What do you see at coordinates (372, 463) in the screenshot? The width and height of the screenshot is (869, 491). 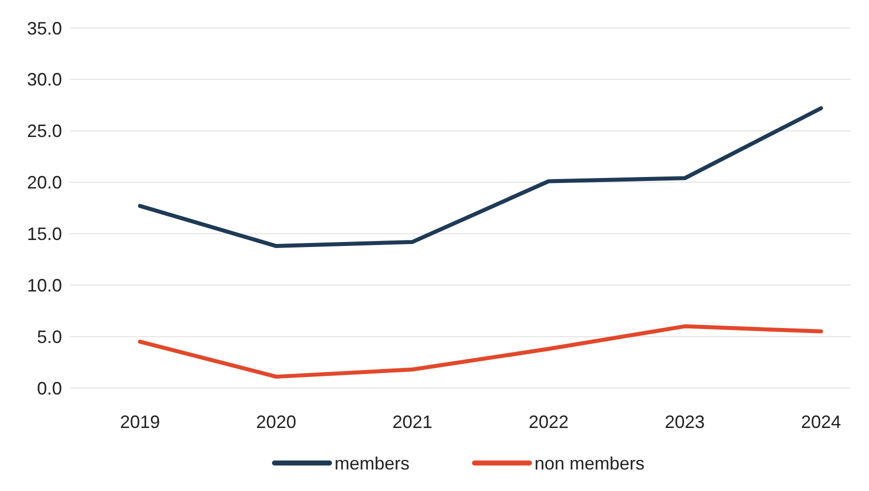 I see `legend-label: members` at bounding box center [372, 463].